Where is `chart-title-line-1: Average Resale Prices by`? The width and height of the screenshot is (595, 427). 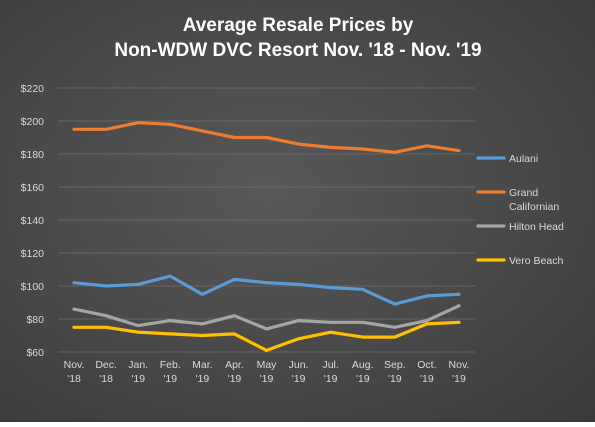 chart-title-line-1: Average Resale Prices by is located at coordinates (298, 25).